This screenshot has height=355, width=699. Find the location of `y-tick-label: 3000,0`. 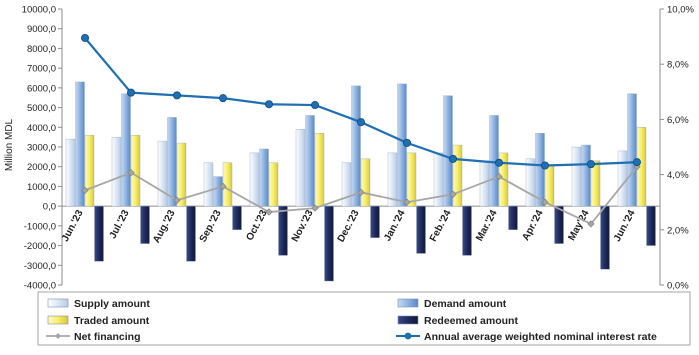

y-tick-label: 3000,0 is located at coordinates (41, 148).